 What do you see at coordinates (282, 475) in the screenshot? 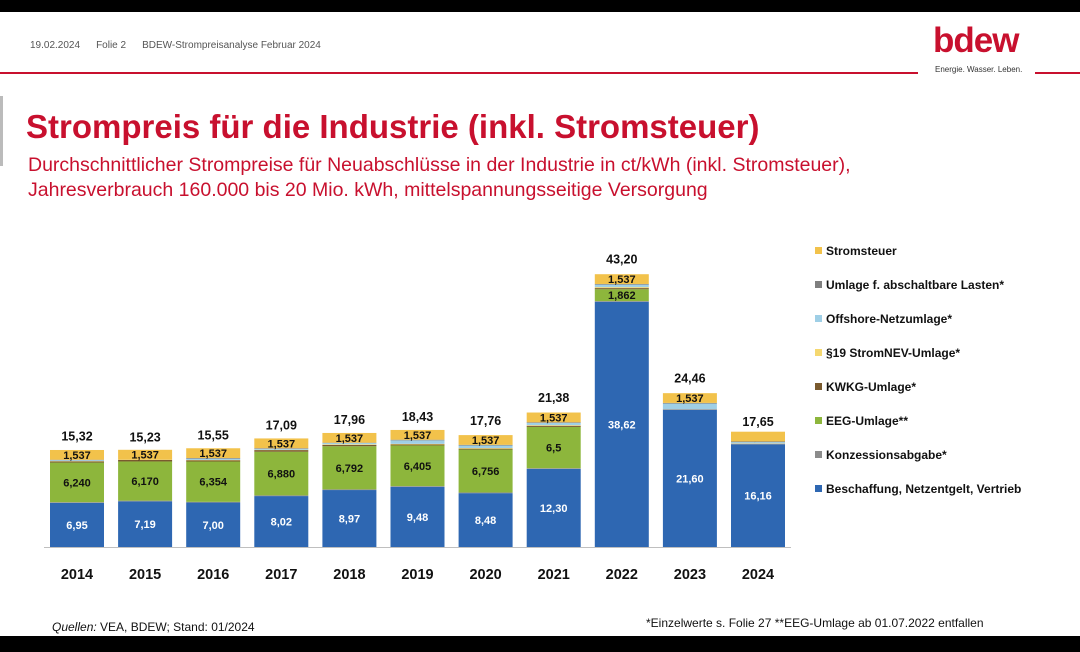
I see `bar-value-label: 6,880` at bounding box center [282, 475].